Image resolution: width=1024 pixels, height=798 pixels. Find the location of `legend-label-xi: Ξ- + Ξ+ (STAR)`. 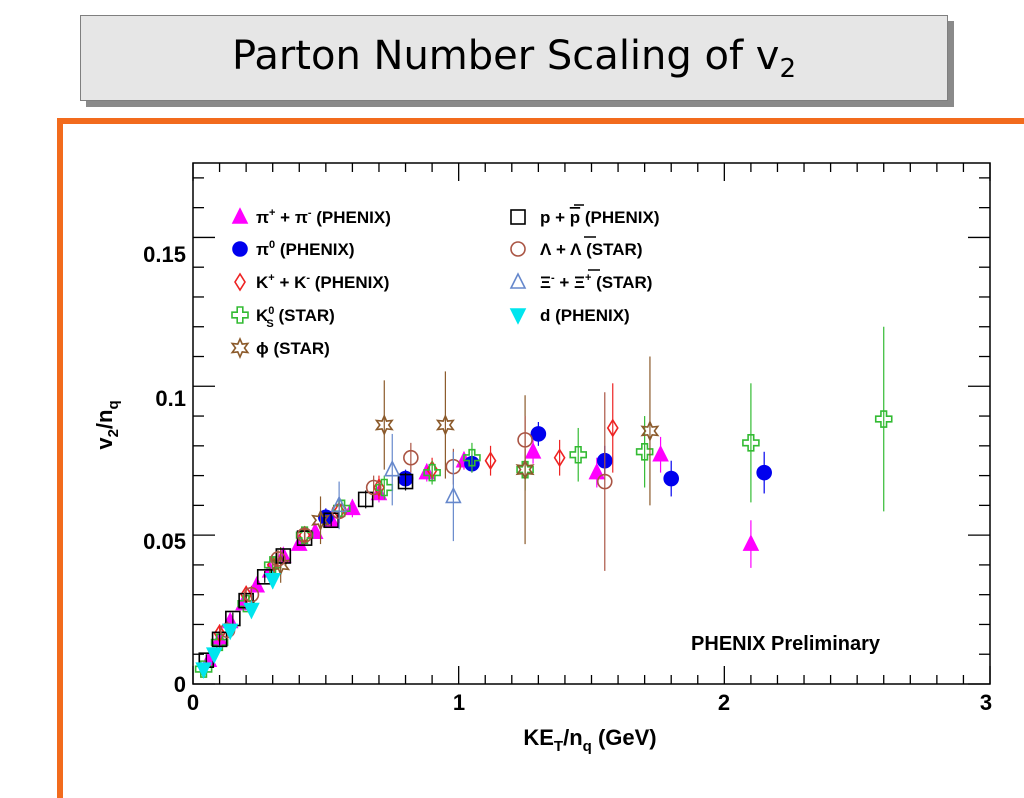

legend-label-xi: Ξ- + Ξ+ (STAR) is located at coordinates (596, 282).